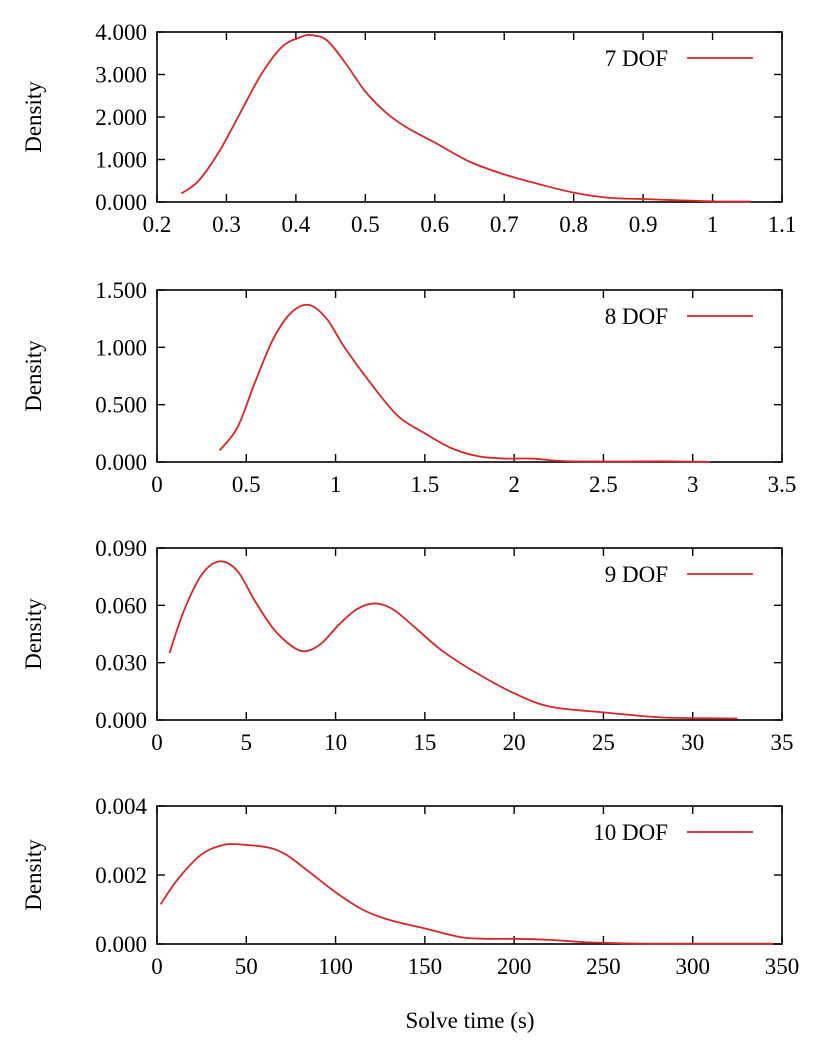  Describe the element at coordinates (636, 316) in the screenshot. I see `legend-label: 8 DOF` at that location.